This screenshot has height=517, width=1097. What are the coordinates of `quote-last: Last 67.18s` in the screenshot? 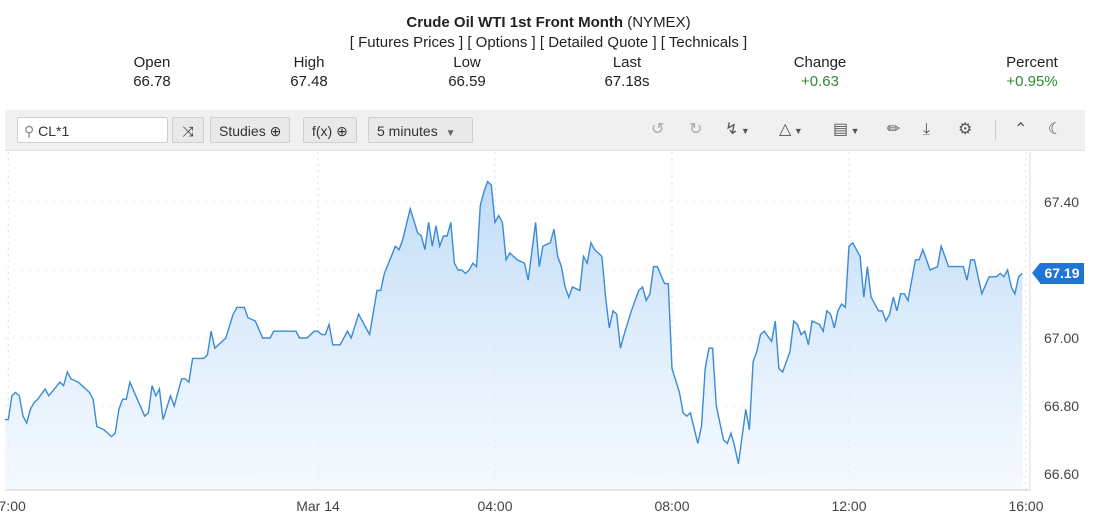 It's located at (627, 72).